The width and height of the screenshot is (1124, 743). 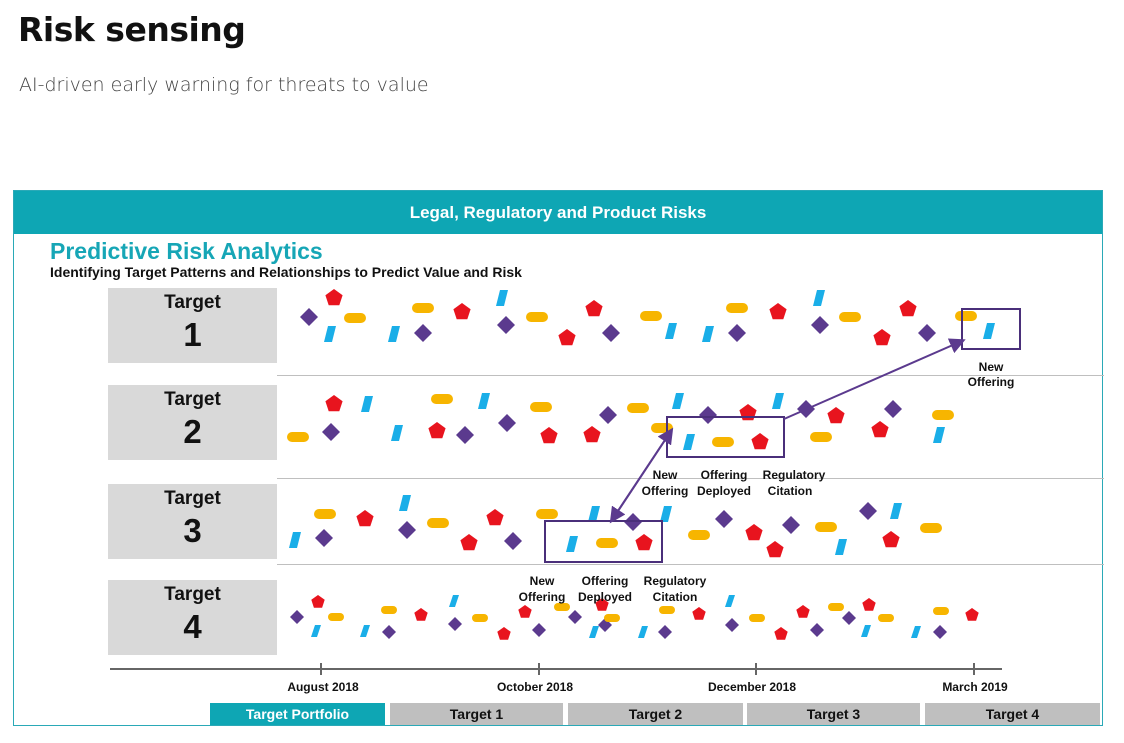 I want to click on highlight-box-row3, so click(x=603, y=541).